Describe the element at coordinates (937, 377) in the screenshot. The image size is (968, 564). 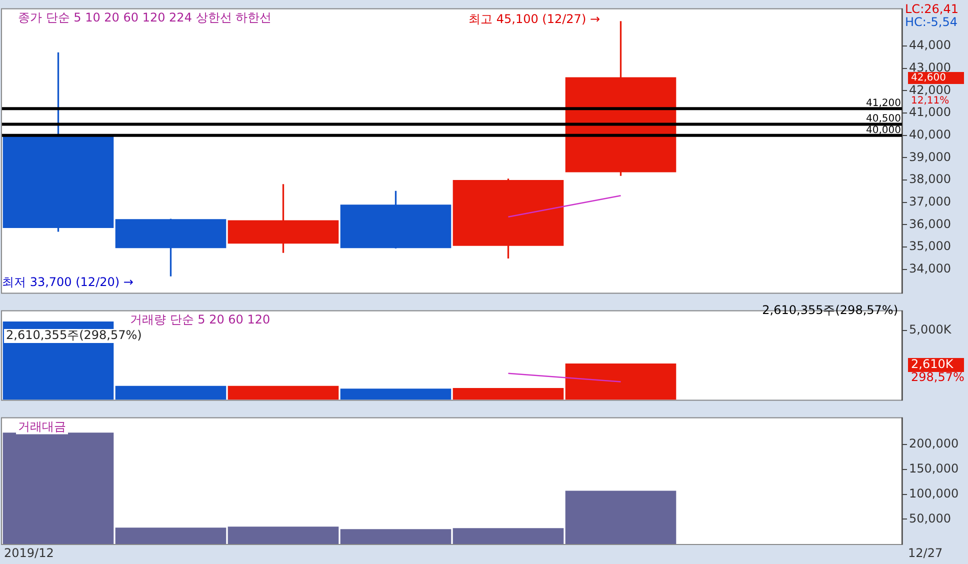
I see `text: 298,57%` at that location.